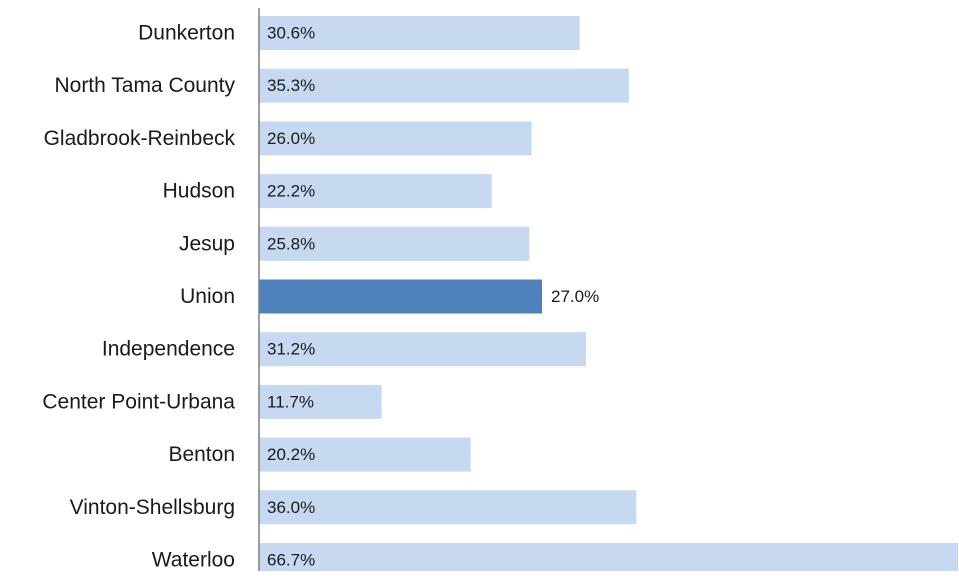 The image size is (959, 576). Describe the element at coordinates (291, 454) in the screenshot. I see `value-label-benton: 20.2%` at that location.